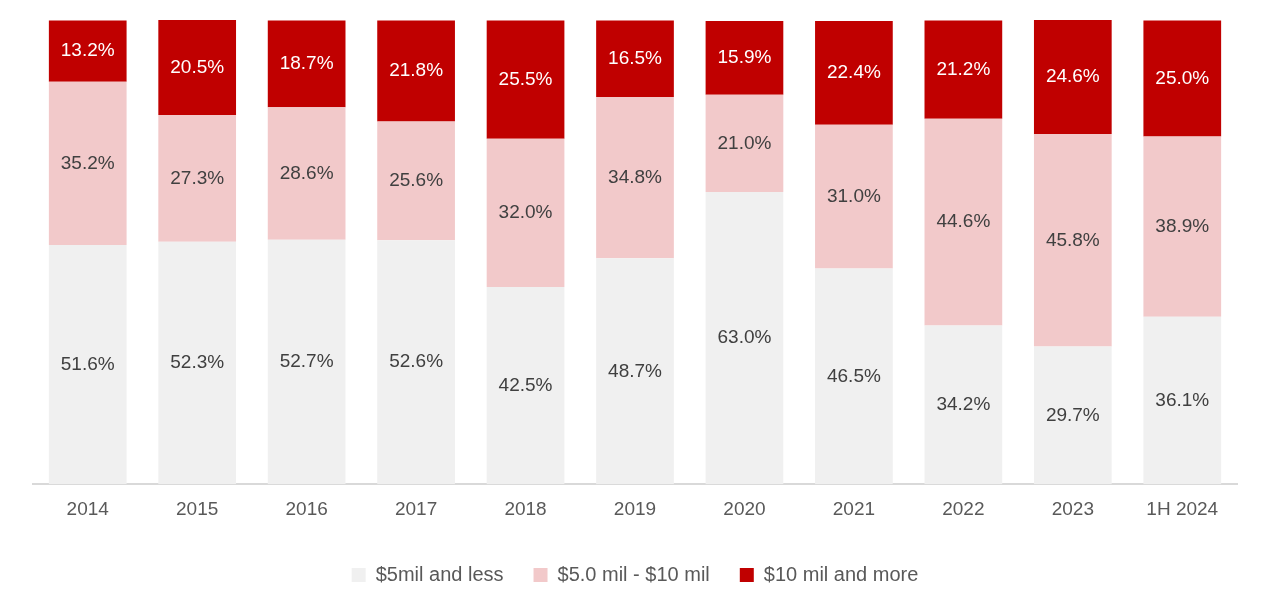 Image resolution: width=1268 pixels, height=601 pixels. I want to click on data-label: 21.0%, so click(744, 142).